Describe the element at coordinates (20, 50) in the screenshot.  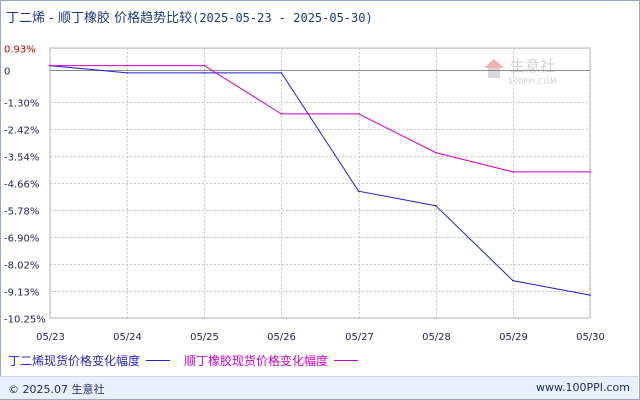
I see `y-tick-label: 0.93%` at that location.